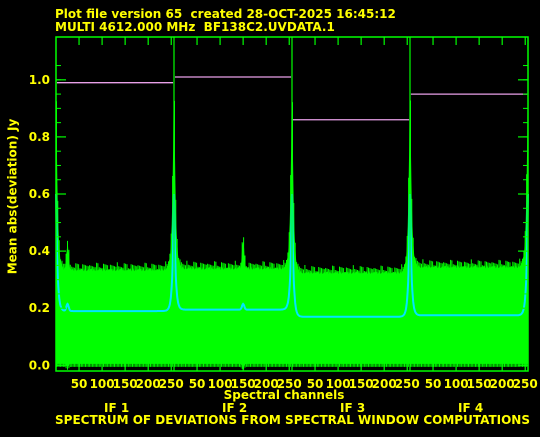 This screenshot has width=540, height=437. What do you see at coordinates (235, 408) in the screenshot?
I see `panel-label-if2: IF 2` at bounding box center [235, 408].